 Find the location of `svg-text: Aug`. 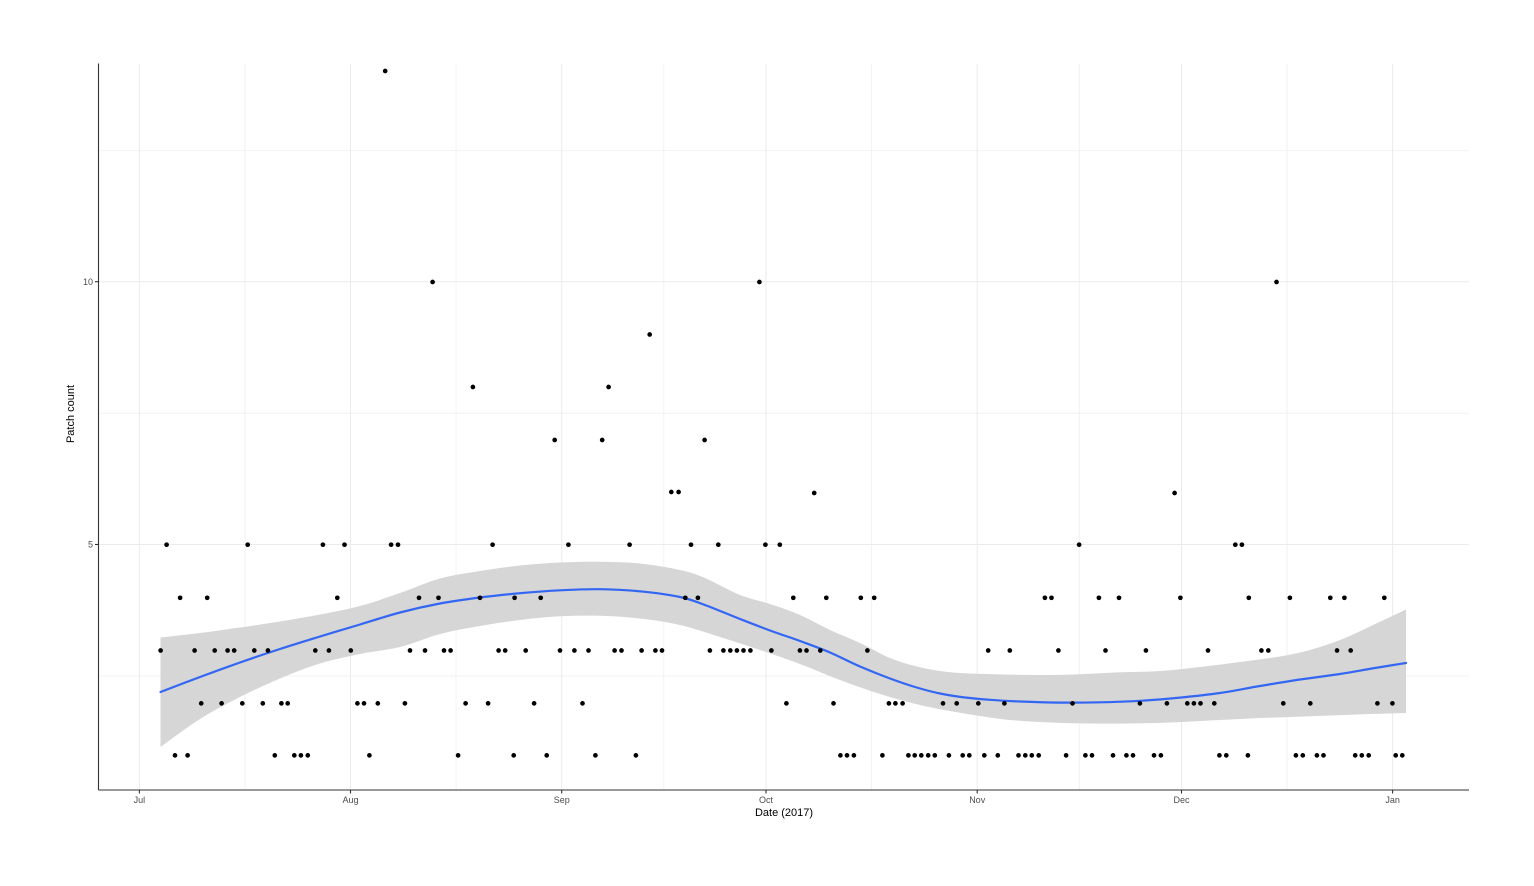

svg-text: Aug is located at coordinates (350, 800).